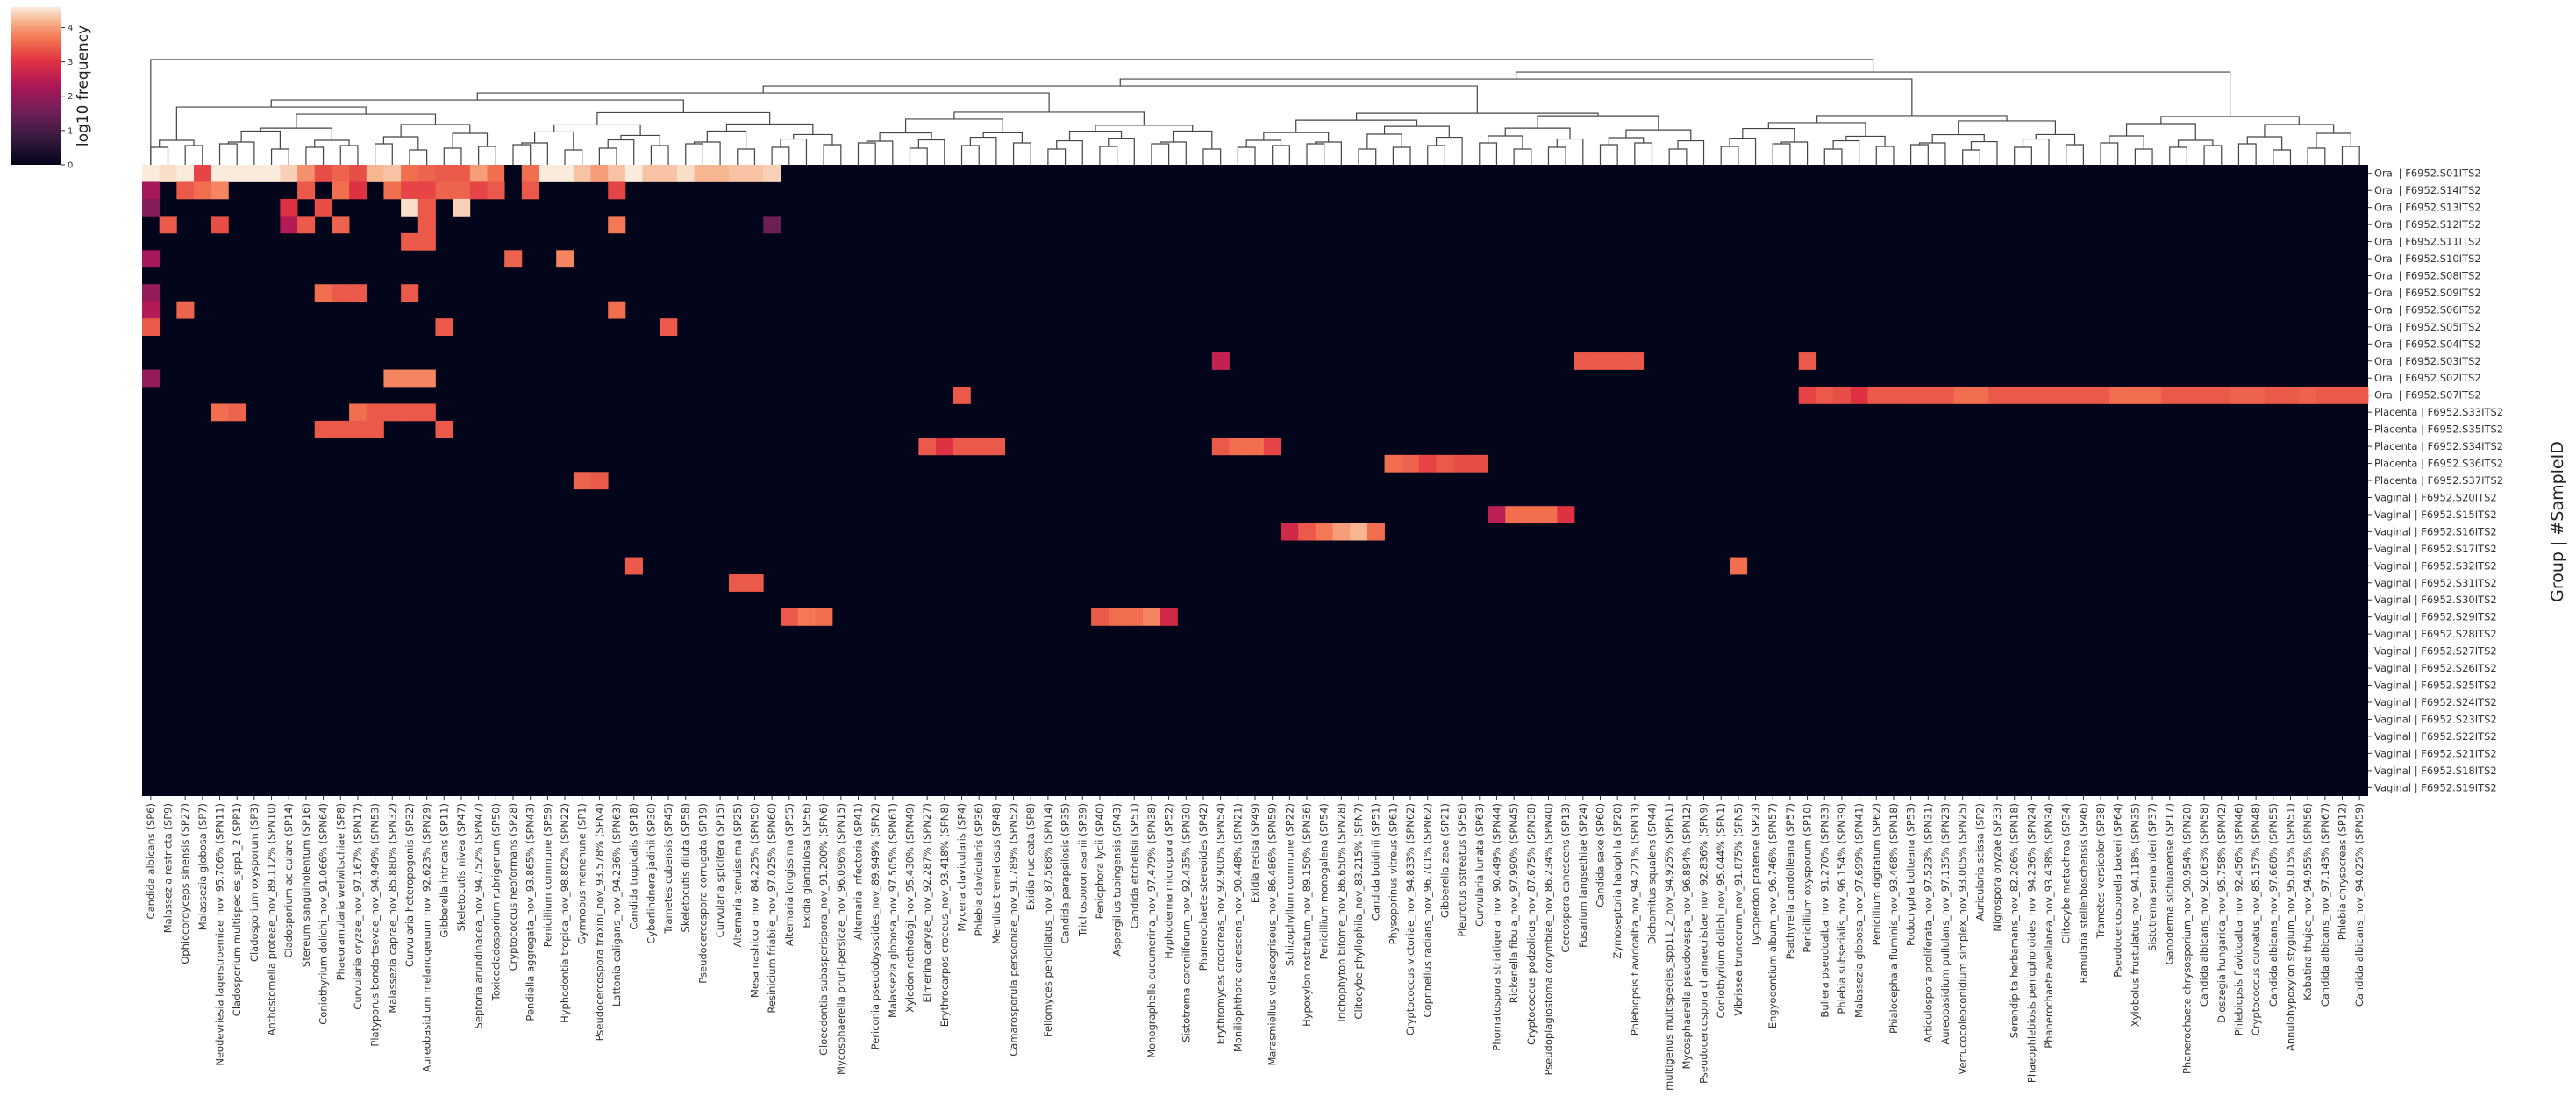  What do you see at coordinates (1359, 911) in the screenshot?
I see `column-label: Clitocybe phyllophila_nov_83.215% (SPN7)` at bounding box center [1359, 911].